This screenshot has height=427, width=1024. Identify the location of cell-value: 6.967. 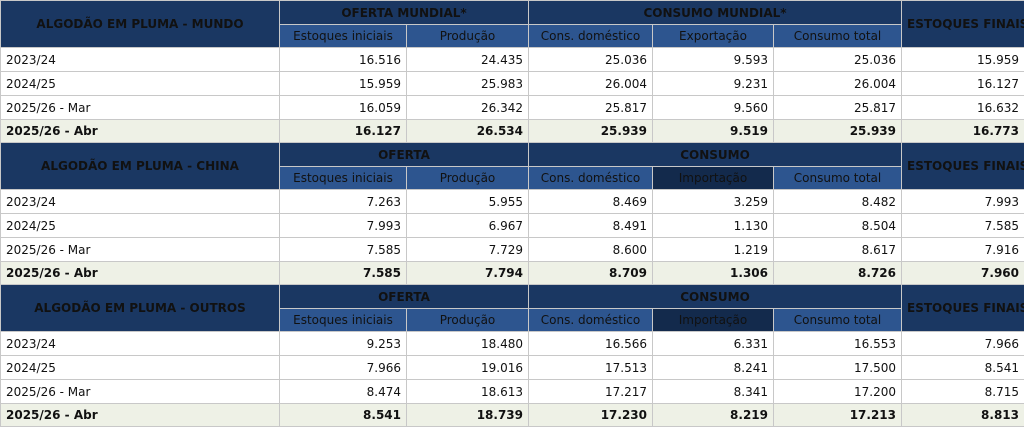
(467, 225).